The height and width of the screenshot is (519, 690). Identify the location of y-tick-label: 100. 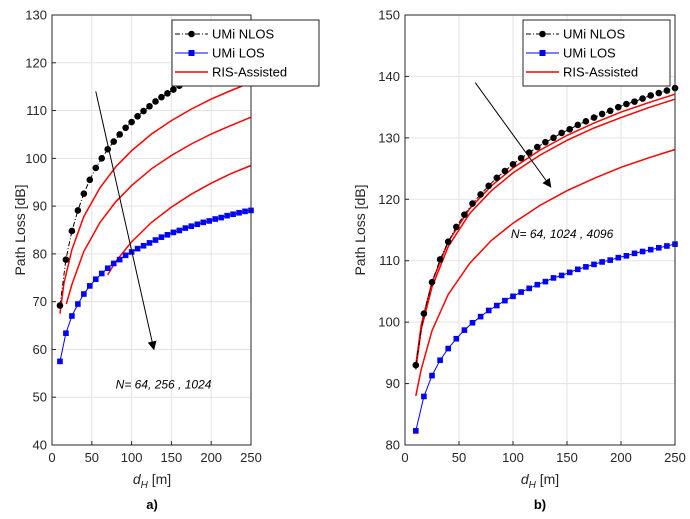
(389, 322).